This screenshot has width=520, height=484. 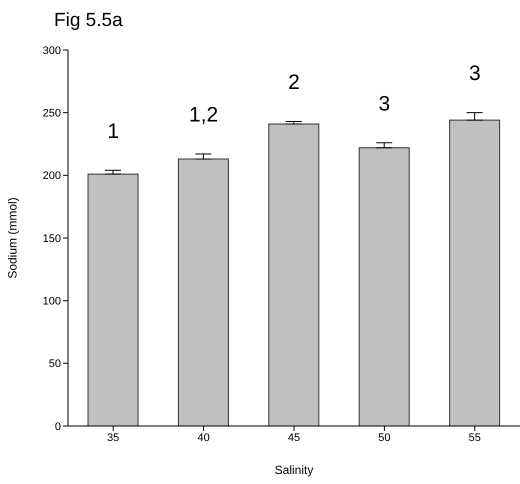 What do you see at coordinates (51, 302) in the screenshot?
I see `y-tick-label: 100` at bounding box center [51, 302].